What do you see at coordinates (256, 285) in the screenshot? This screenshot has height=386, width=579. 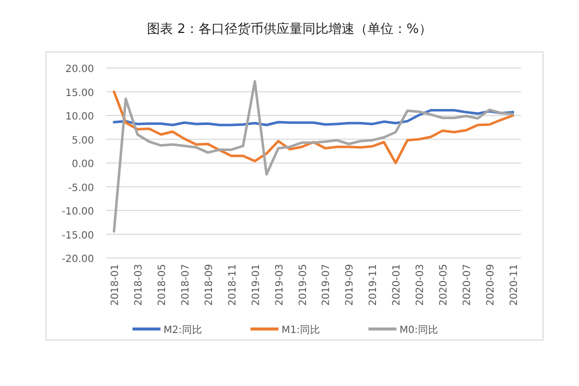 I see `x-tick-label: 2019-01` at bounding box center [256, 285].